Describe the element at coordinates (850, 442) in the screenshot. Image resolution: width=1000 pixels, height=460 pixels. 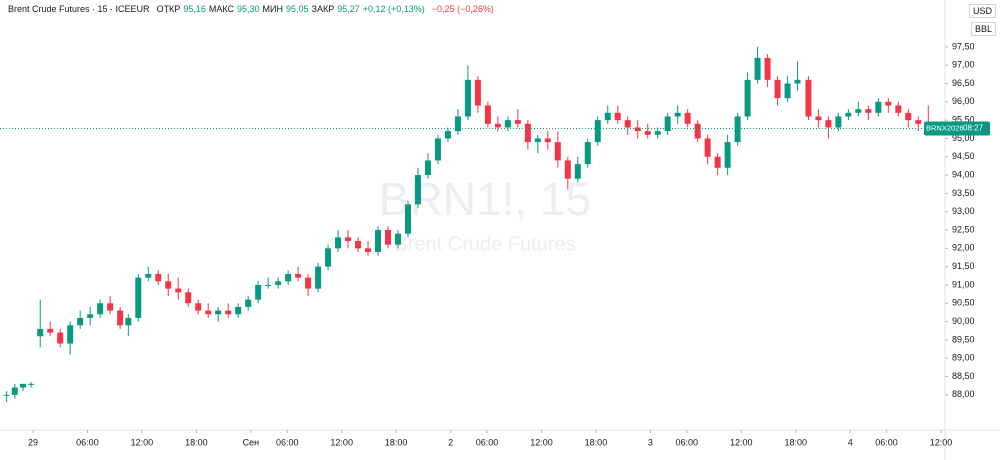
I see `x-tick-label: 4` at that location.